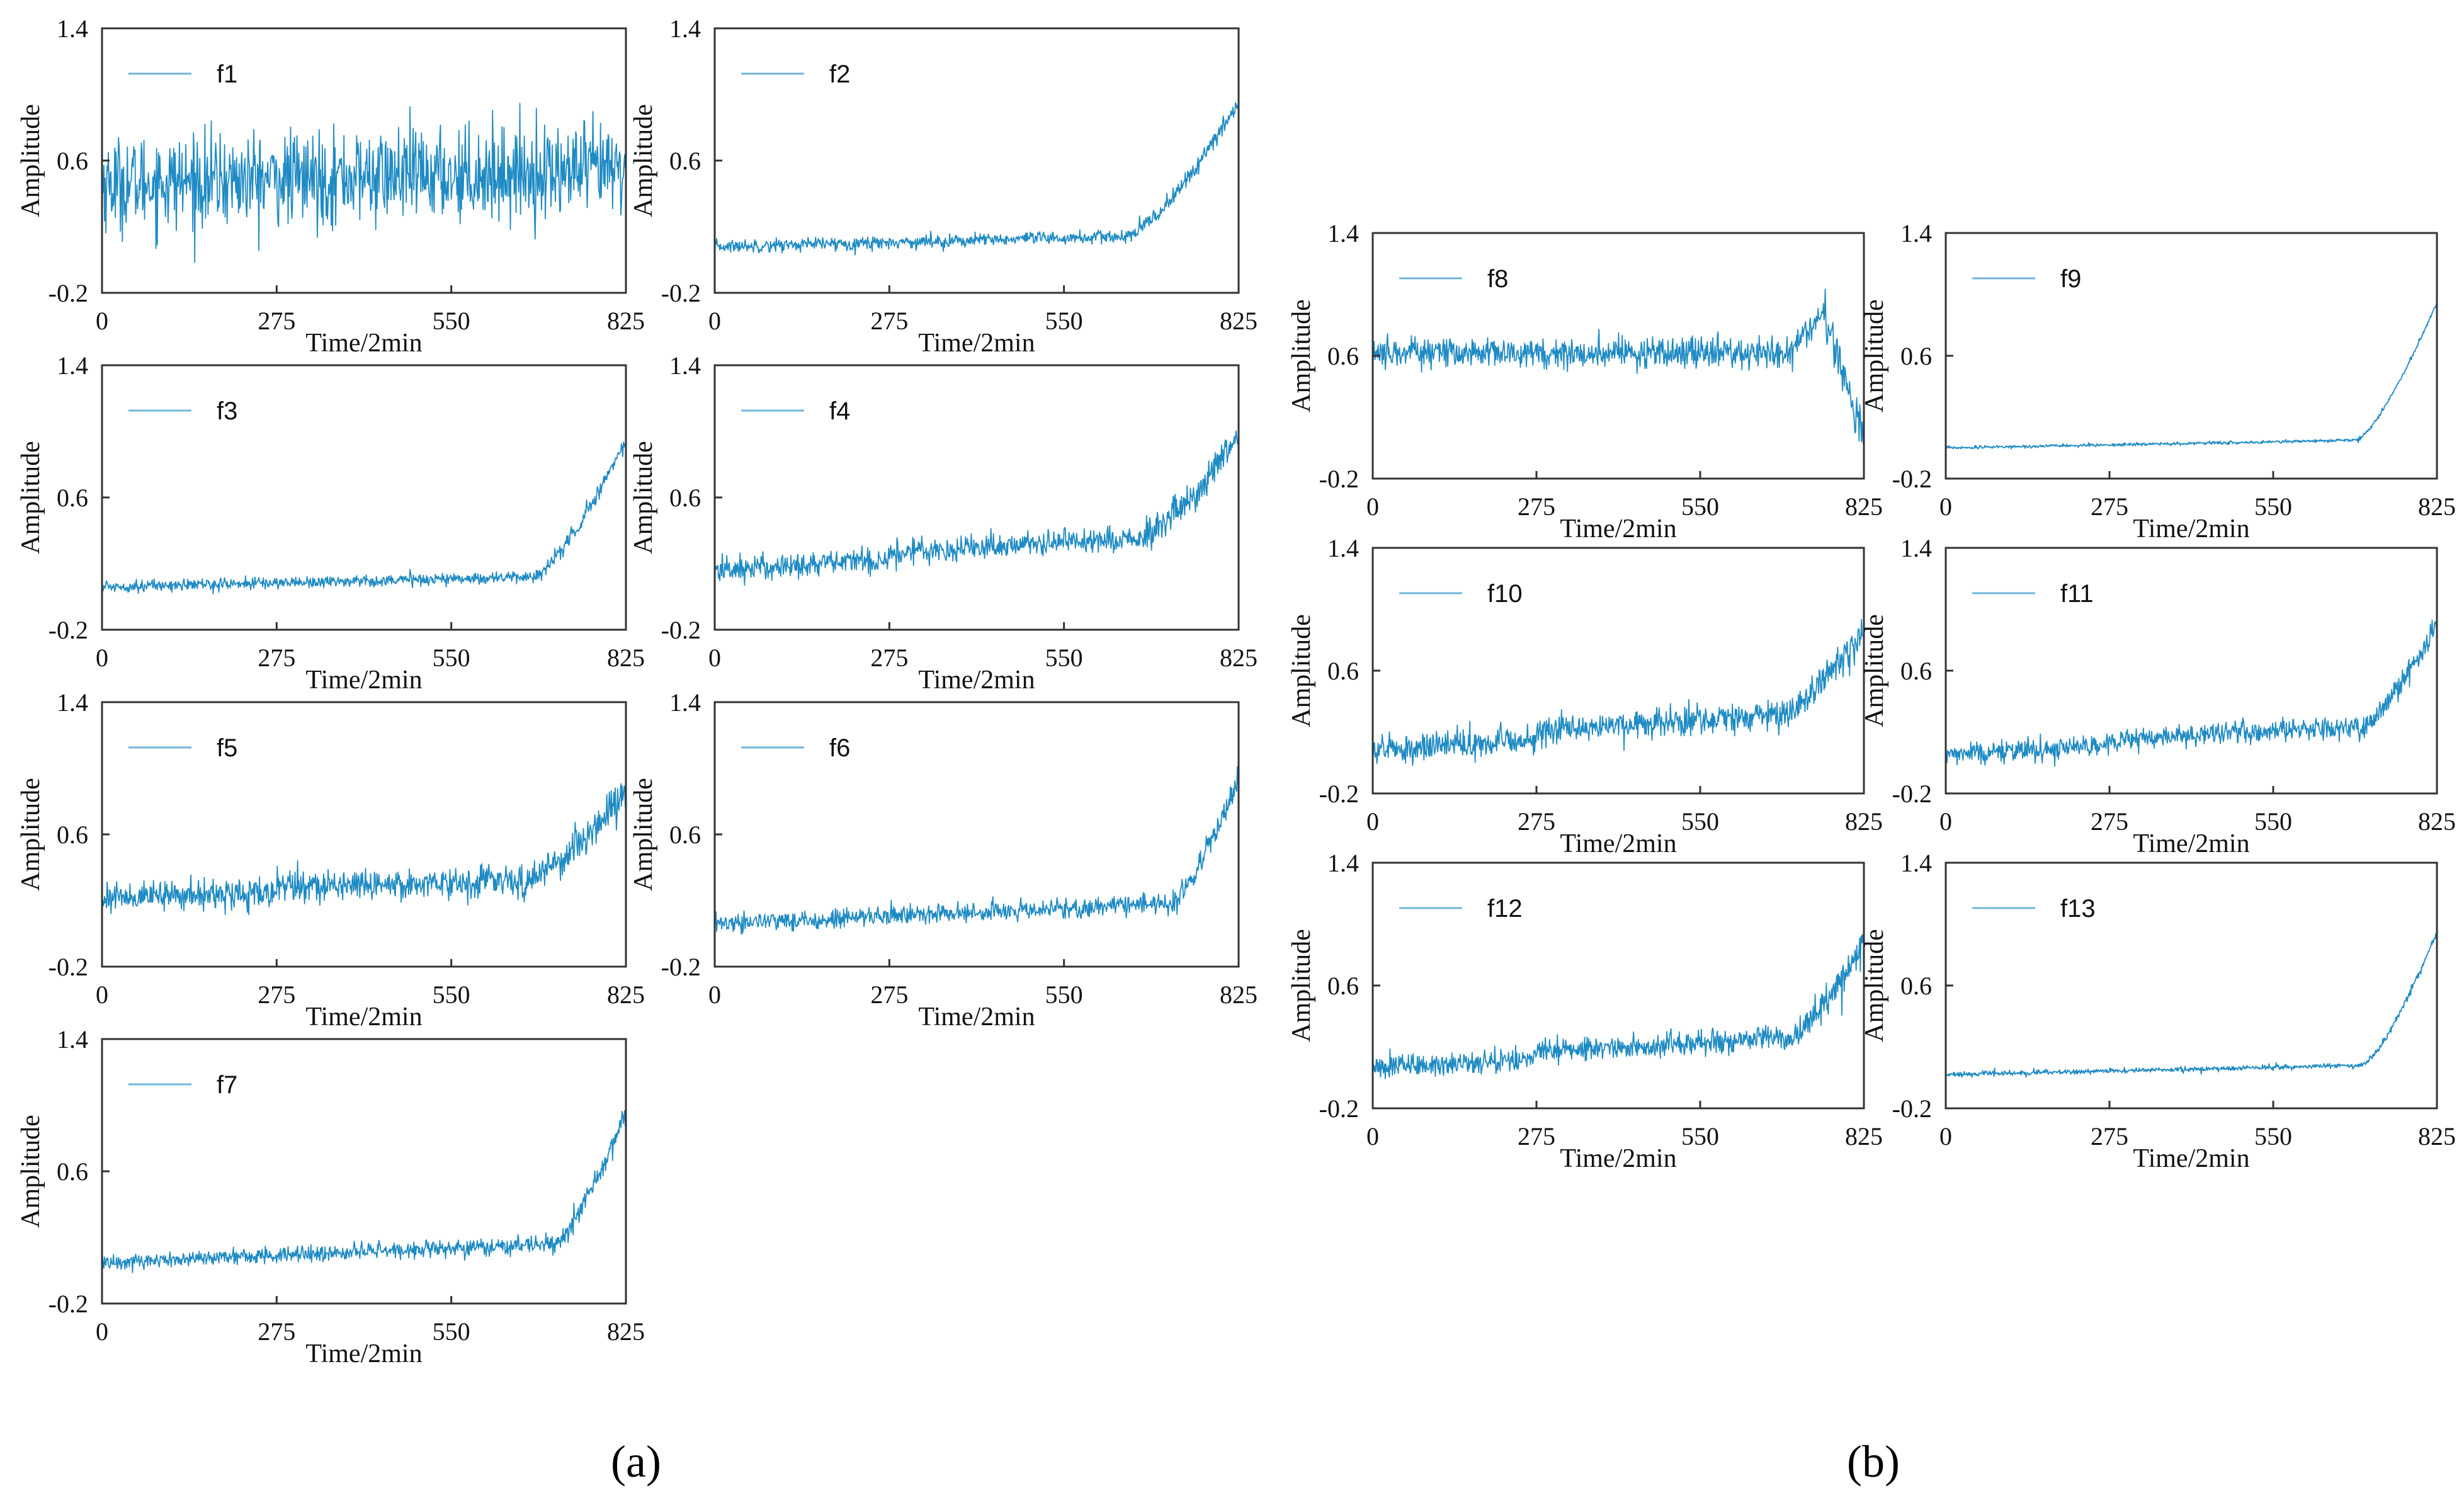  I want to click on x-tick-label-f6-275: 275, so click(889, 994).